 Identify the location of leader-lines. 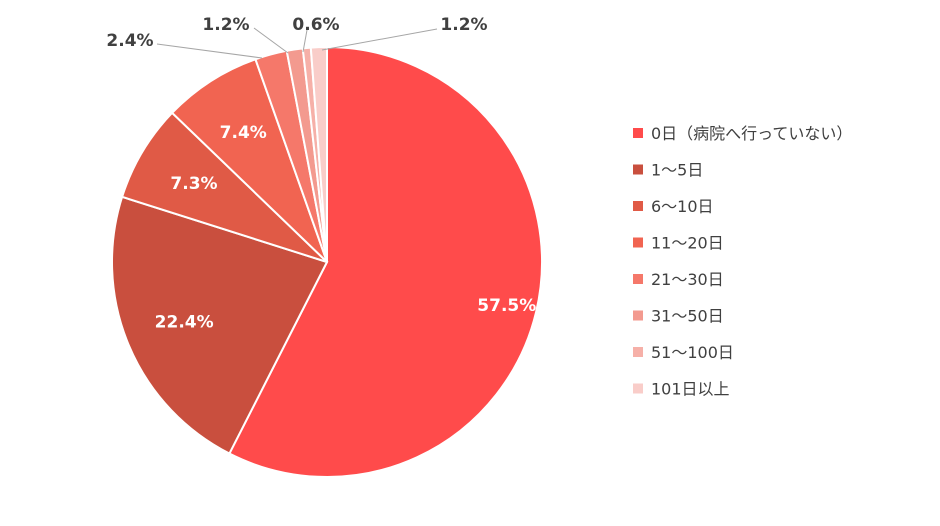
(297, 43).